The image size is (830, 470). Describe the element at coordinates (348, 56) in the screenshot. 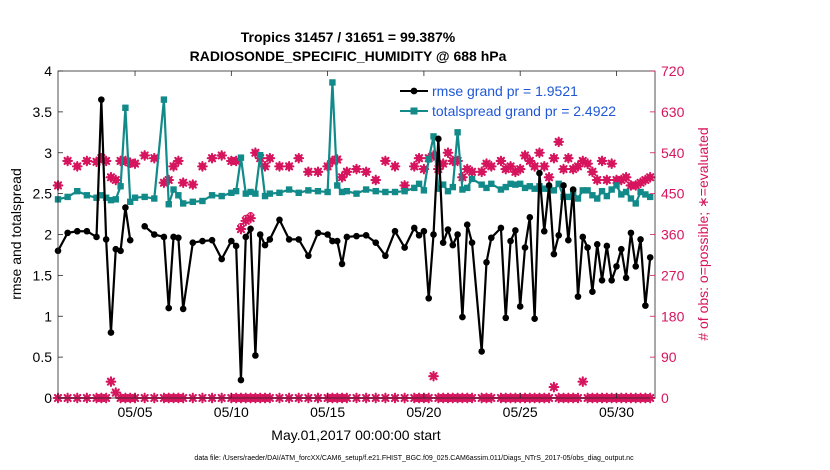

I see `chart-subtitle: RADIOSONDE_SPECIFIC_HUMIDITY @ 688 hPa` at that location.